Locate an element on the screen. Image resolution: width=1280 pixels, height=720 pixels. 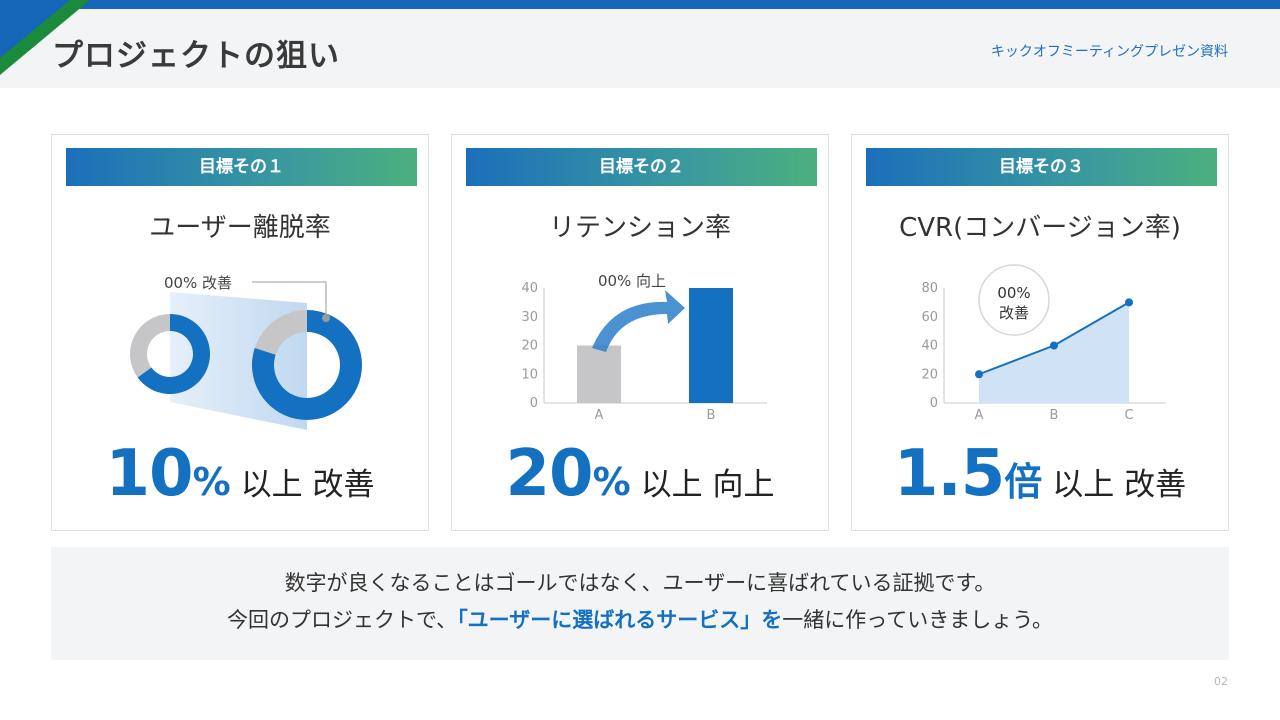
chart-annotation: 00% 改善 is located at coordinates (198, 283).